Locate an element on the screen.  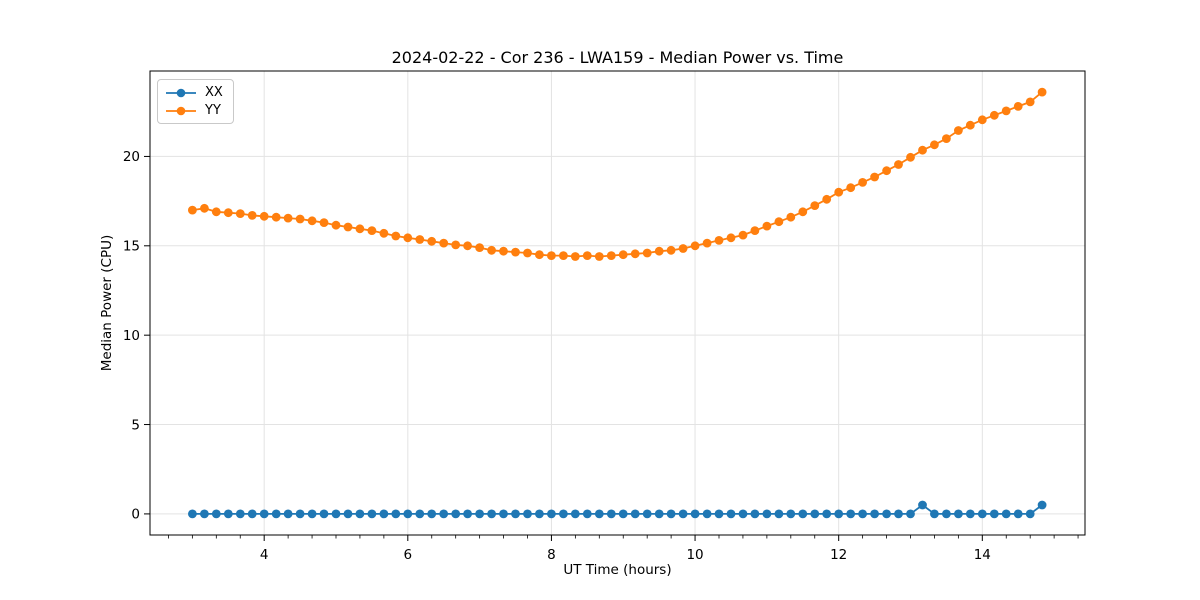
x-tick-labels: 4 6 8 10 12 14 is located at coordinates (625, 555).